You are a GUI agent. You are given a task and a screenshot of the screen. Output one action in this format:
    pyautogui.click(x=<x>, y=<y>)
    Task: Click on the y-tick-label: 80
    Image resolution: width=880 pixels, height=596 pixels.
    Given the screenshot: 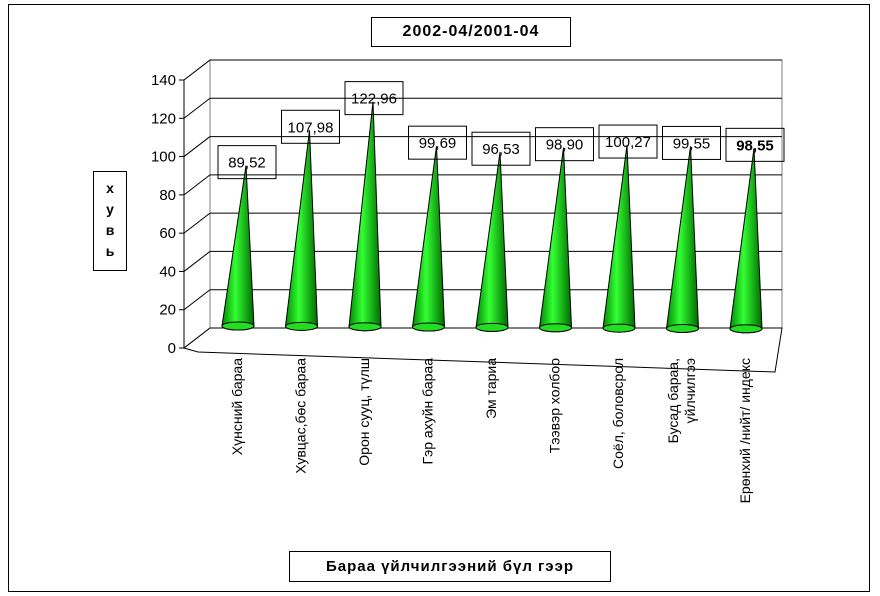 What is the action you would take?
    pyautogui.click(x=167, y=195)
    